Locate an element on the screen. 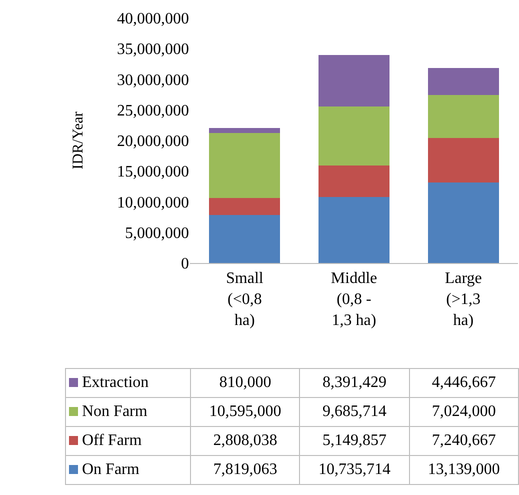 Image resolution: width=519 pixels, height=495 pixels. data-label: 10,735,714 is located at coordinates (355, 470).